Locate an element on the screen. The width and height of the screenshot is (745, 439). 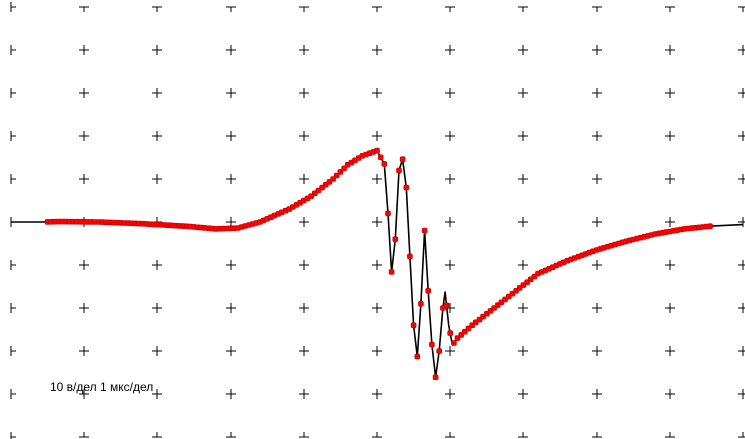
scale-label: 10 в/дел 1 мкс/дел is located at coordinates (101, 387).